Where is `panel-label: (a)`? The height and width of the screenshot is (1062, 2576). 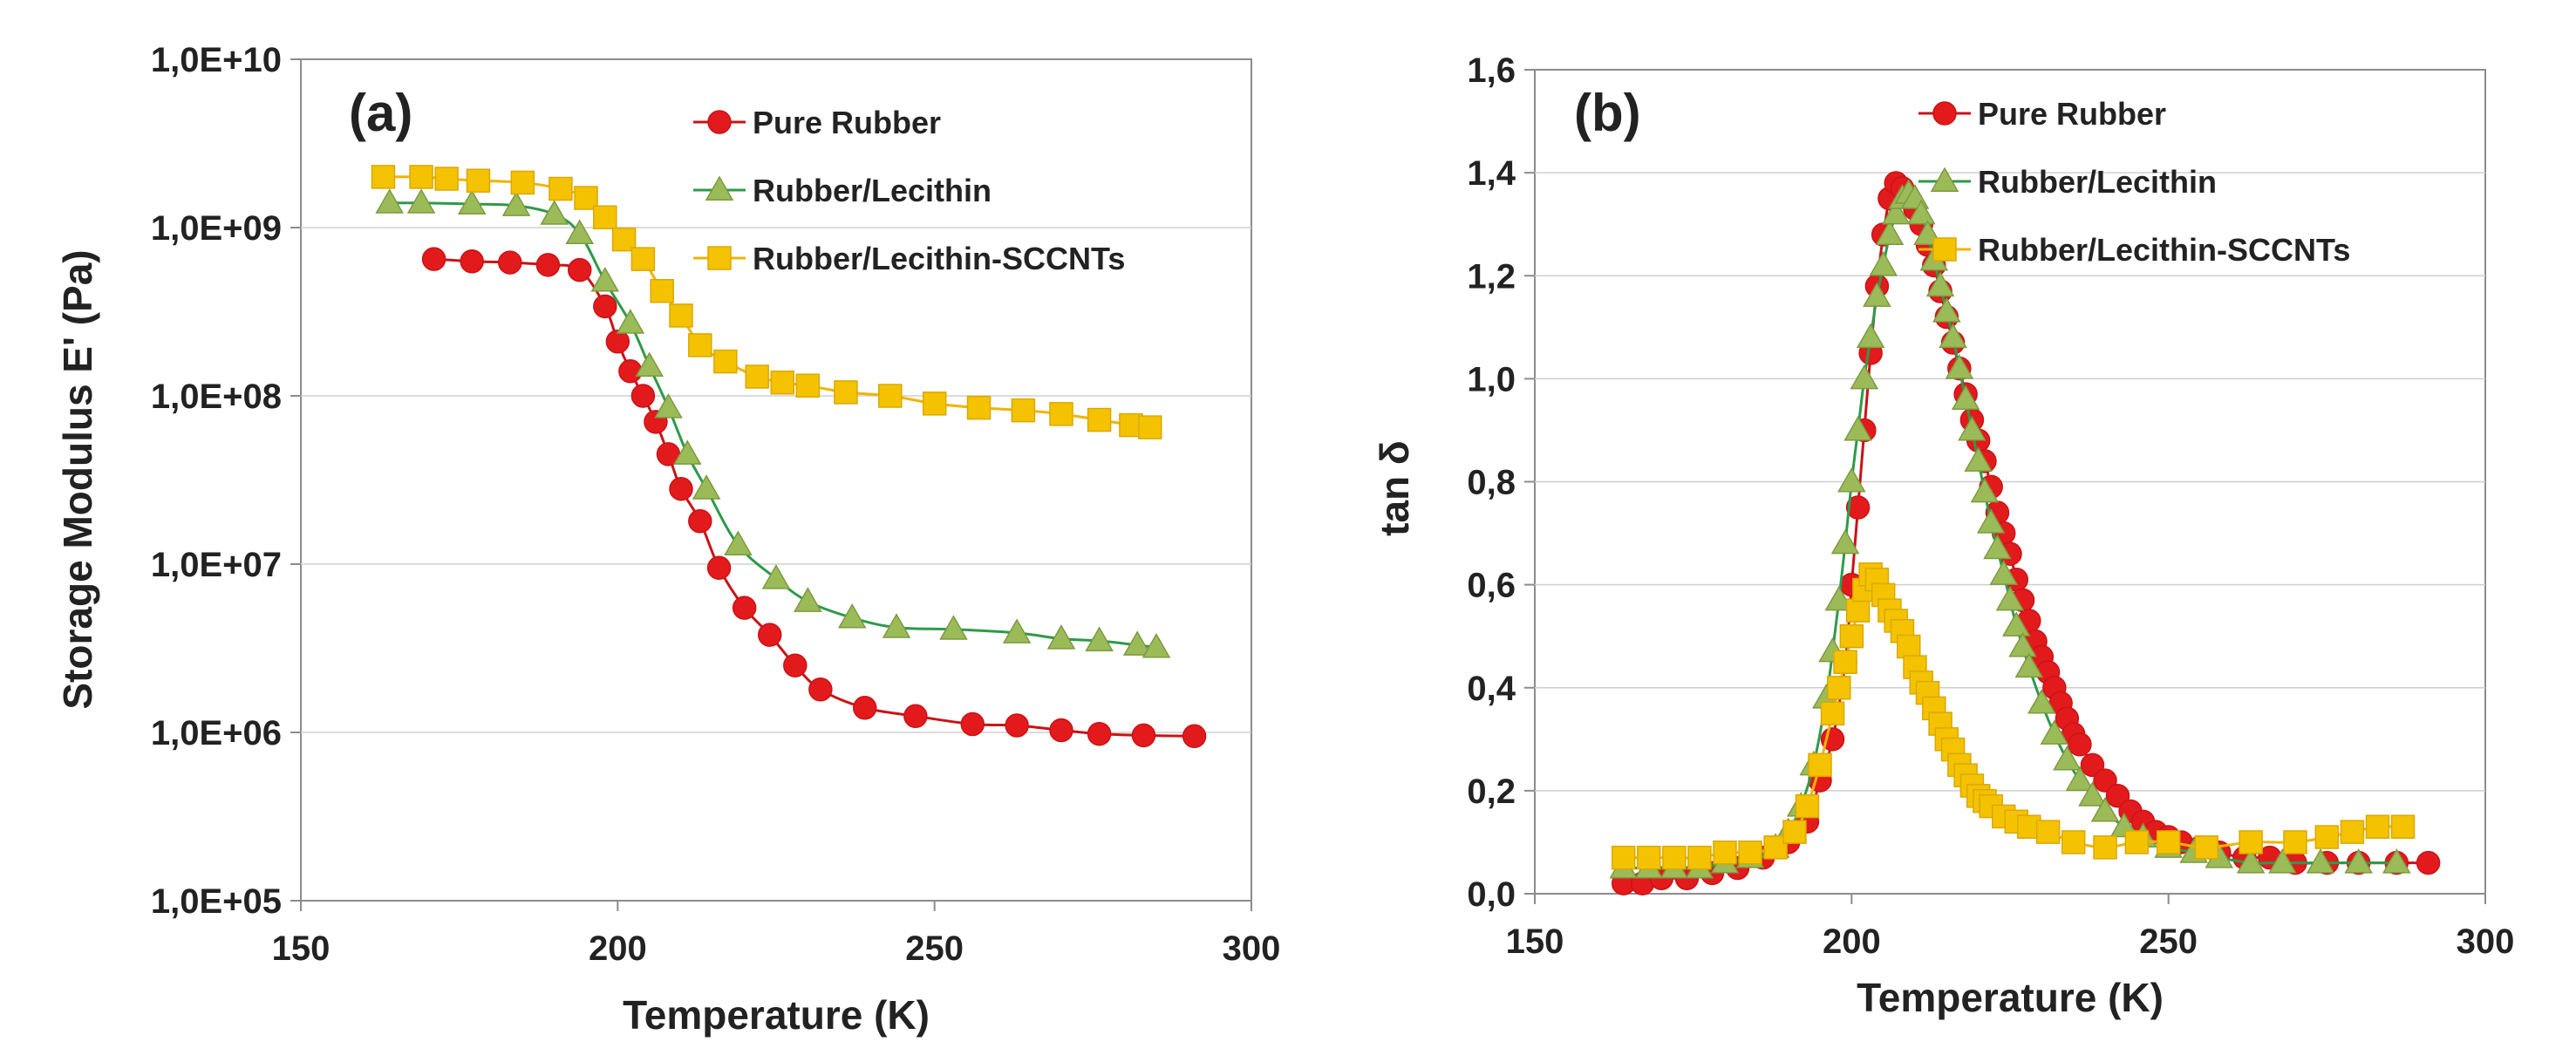 panel-label: (a) is located at coordinates (381, 113).